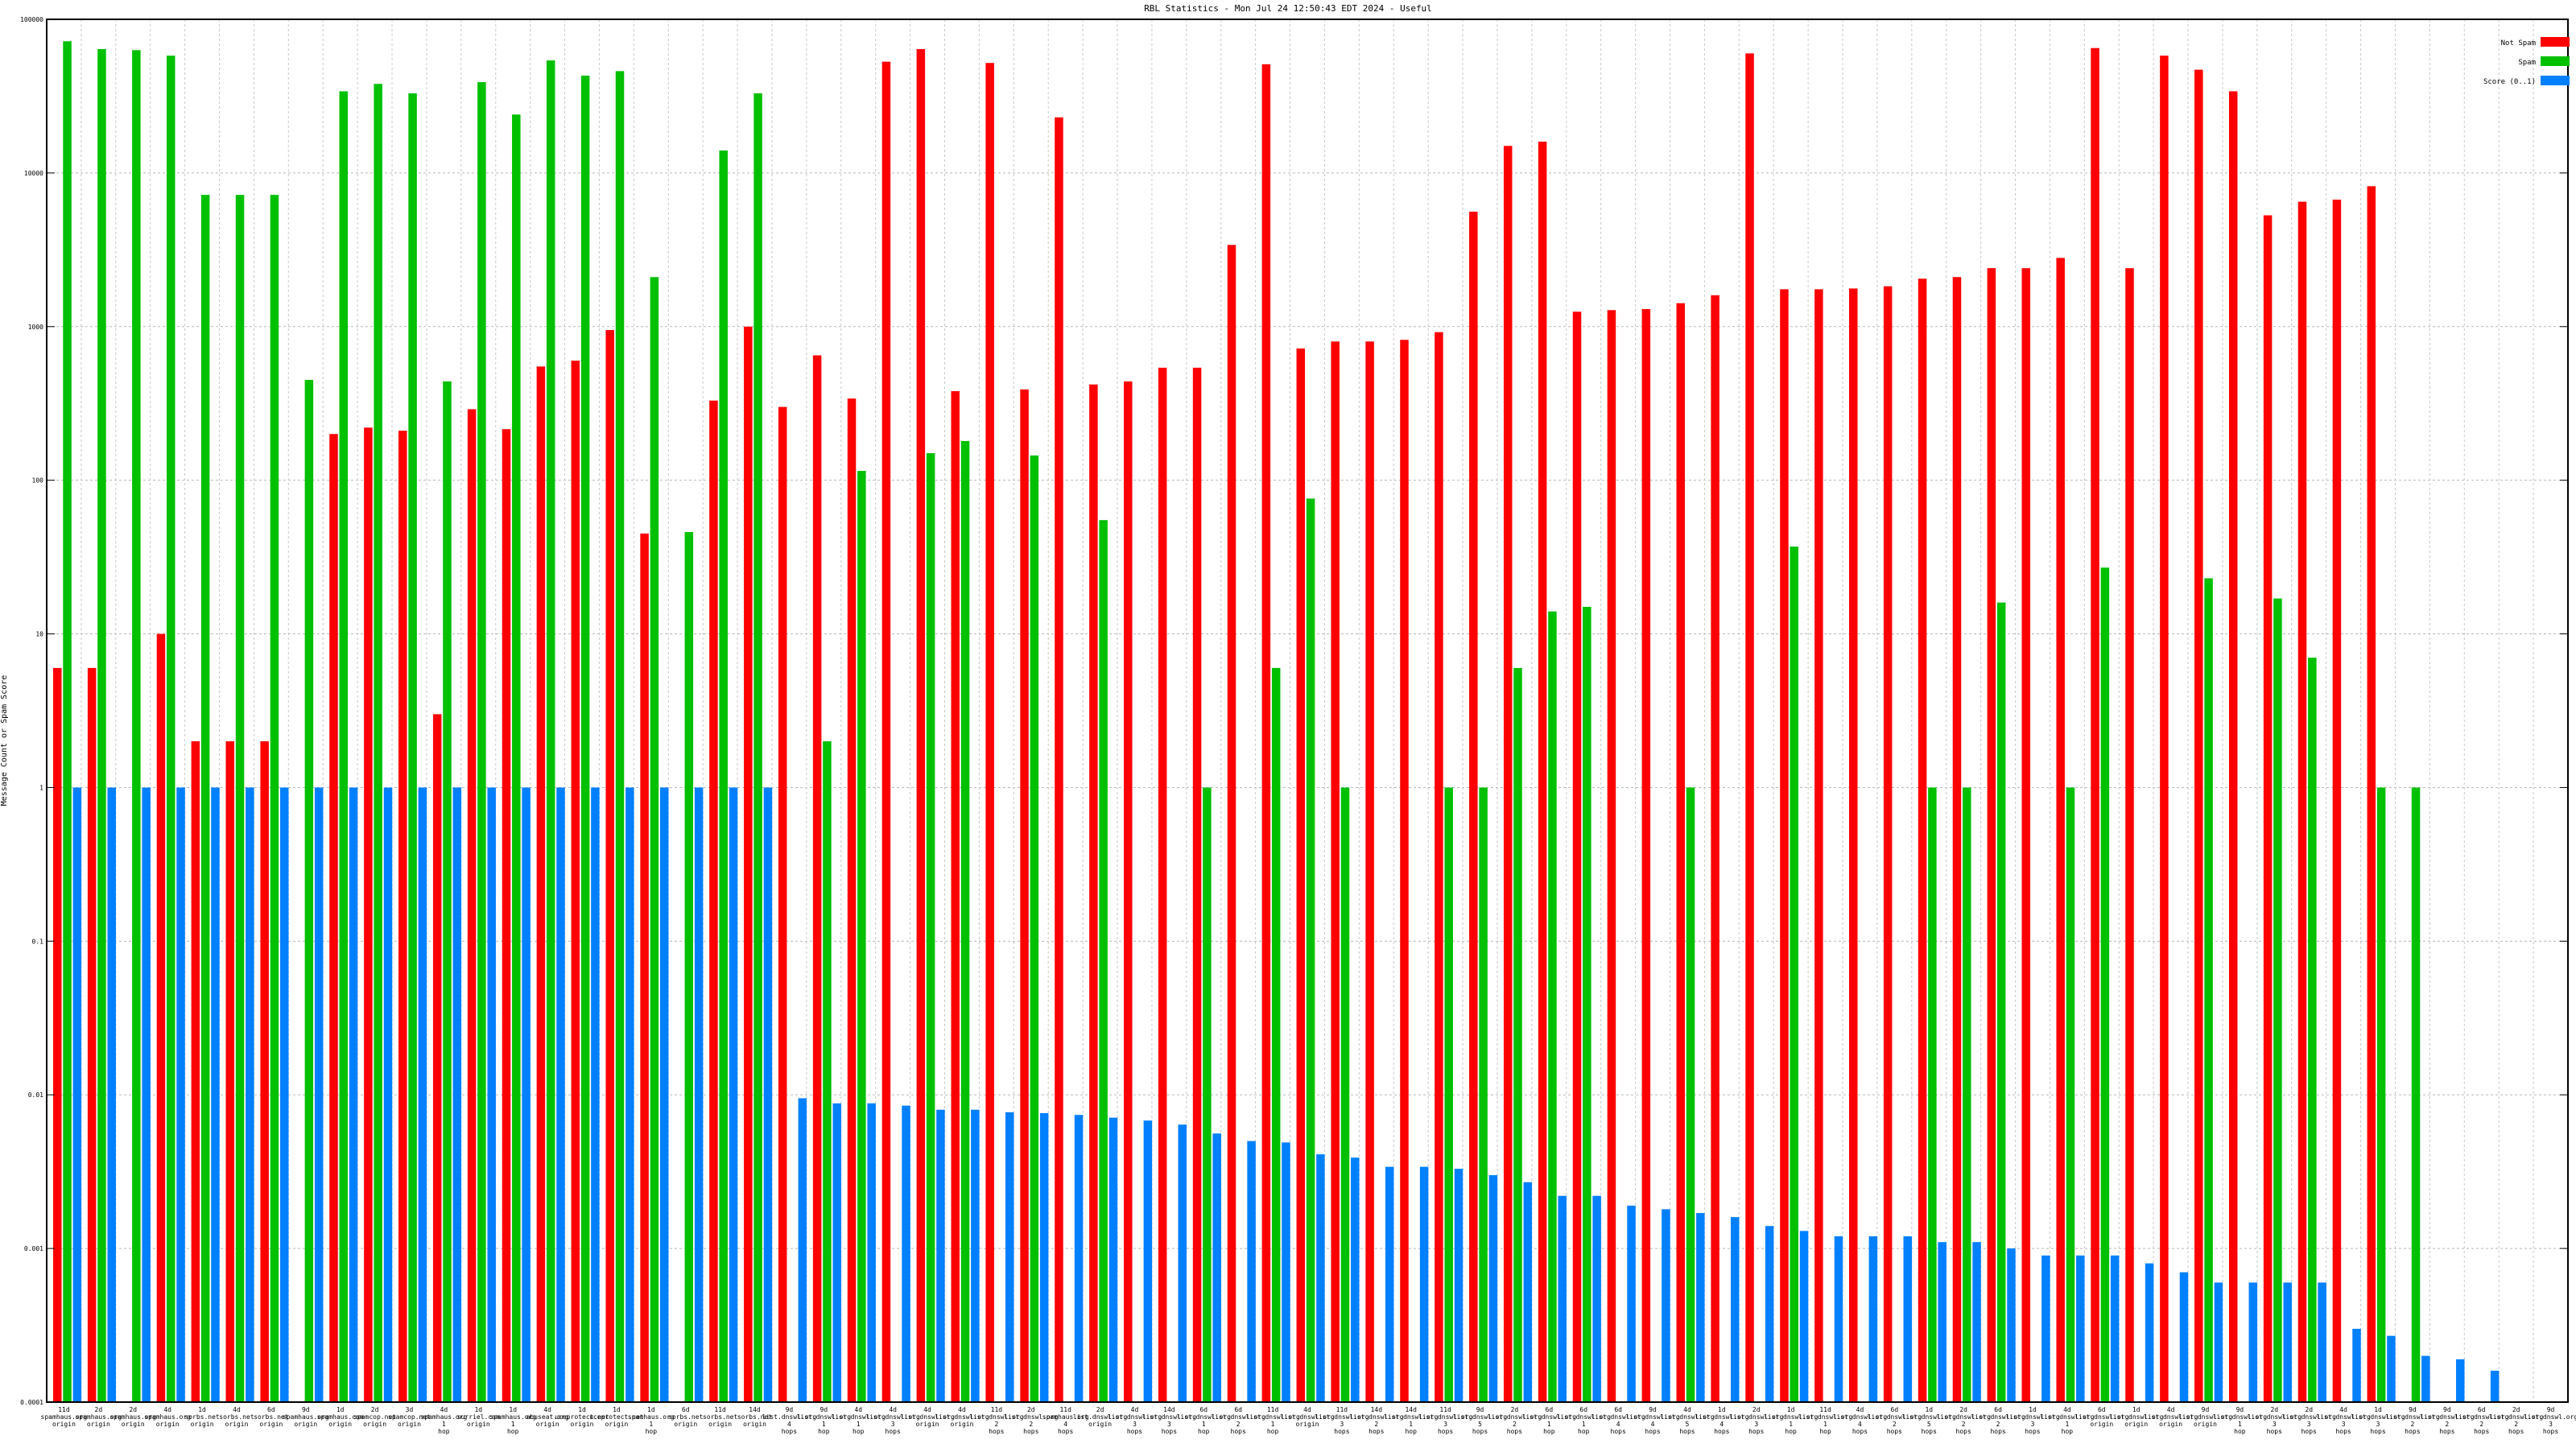  I want to click on x-tick-label: 4d abuseat.org origin, so click(547, 1417).